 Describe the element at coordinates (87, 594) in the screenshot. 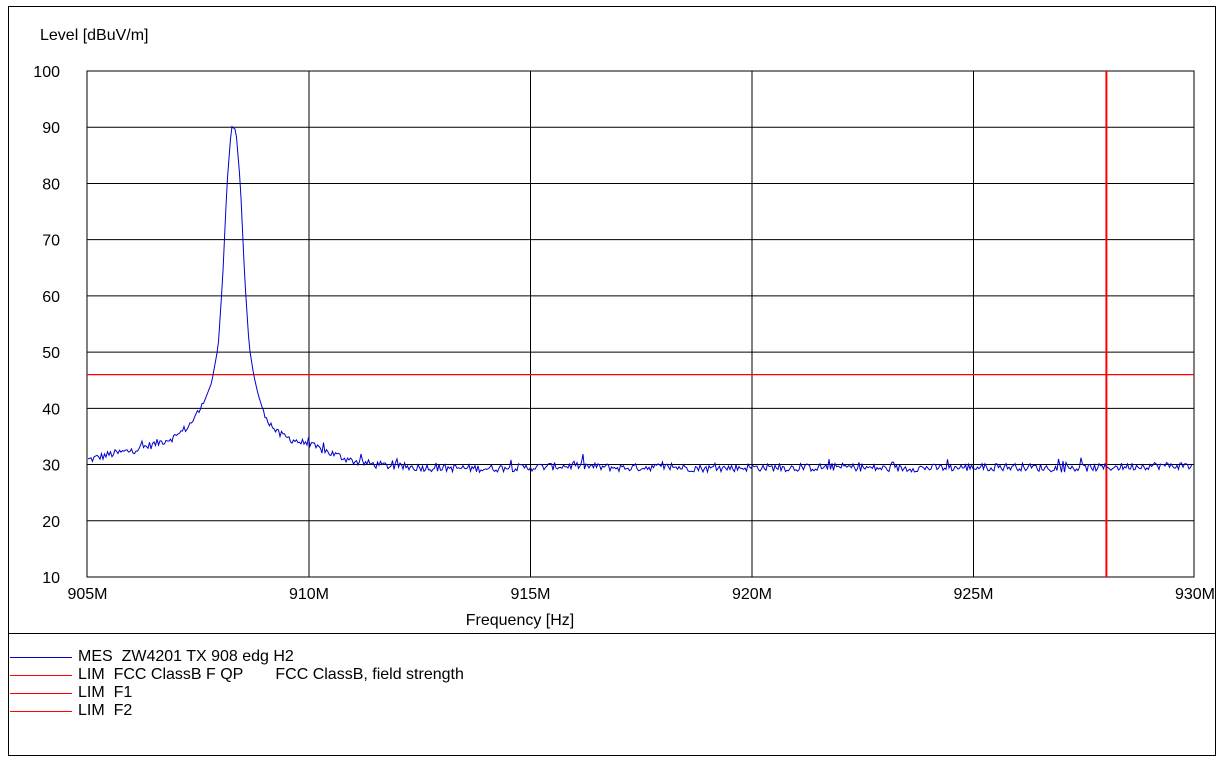

I see `x-tick-label: 905M` at that location.